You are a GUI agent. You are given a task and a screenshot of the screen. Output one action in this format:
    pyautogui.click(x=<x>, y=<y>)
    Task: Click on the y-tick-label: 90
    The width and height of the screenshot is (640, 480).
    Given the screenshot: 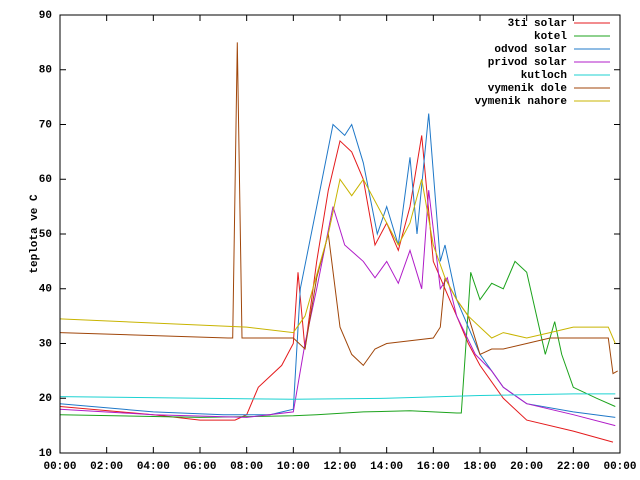 What is the action you would take?
    pyautogui.click(x=45, y=16)
    